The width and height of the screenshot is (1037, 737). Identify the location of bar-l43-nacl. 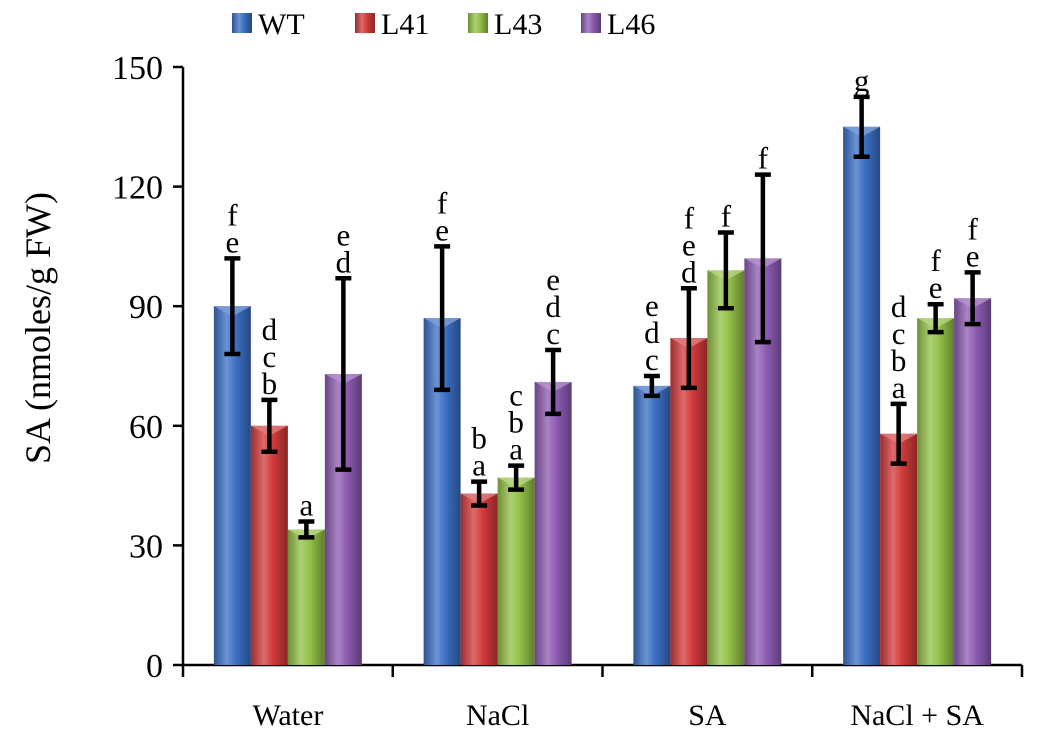
(516, 571).